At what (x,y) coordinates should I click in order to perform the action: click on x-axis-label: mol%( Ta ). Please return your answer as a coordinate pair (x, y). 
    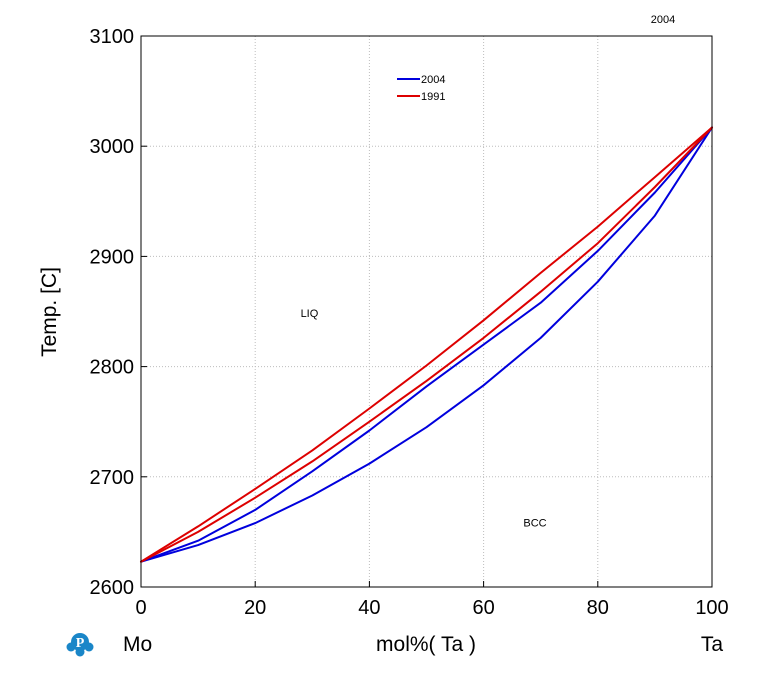
    Looking at the image, I should click on (426, 644).